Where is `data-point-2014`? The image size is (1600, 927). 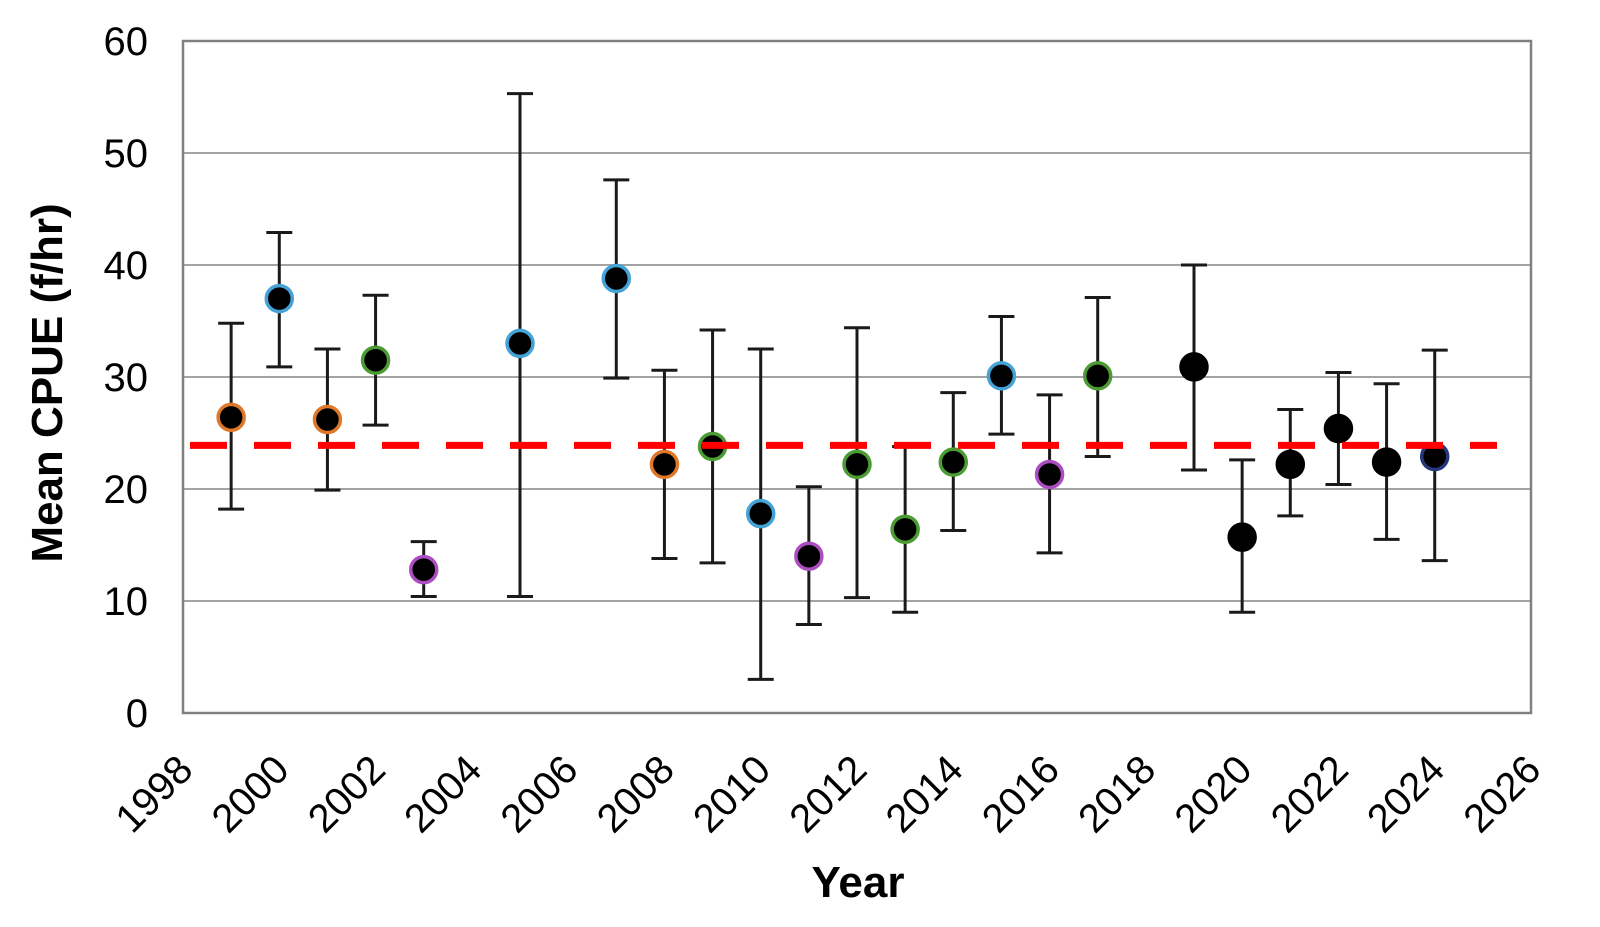
data-point-2014 is located at coordinates (953, 462).